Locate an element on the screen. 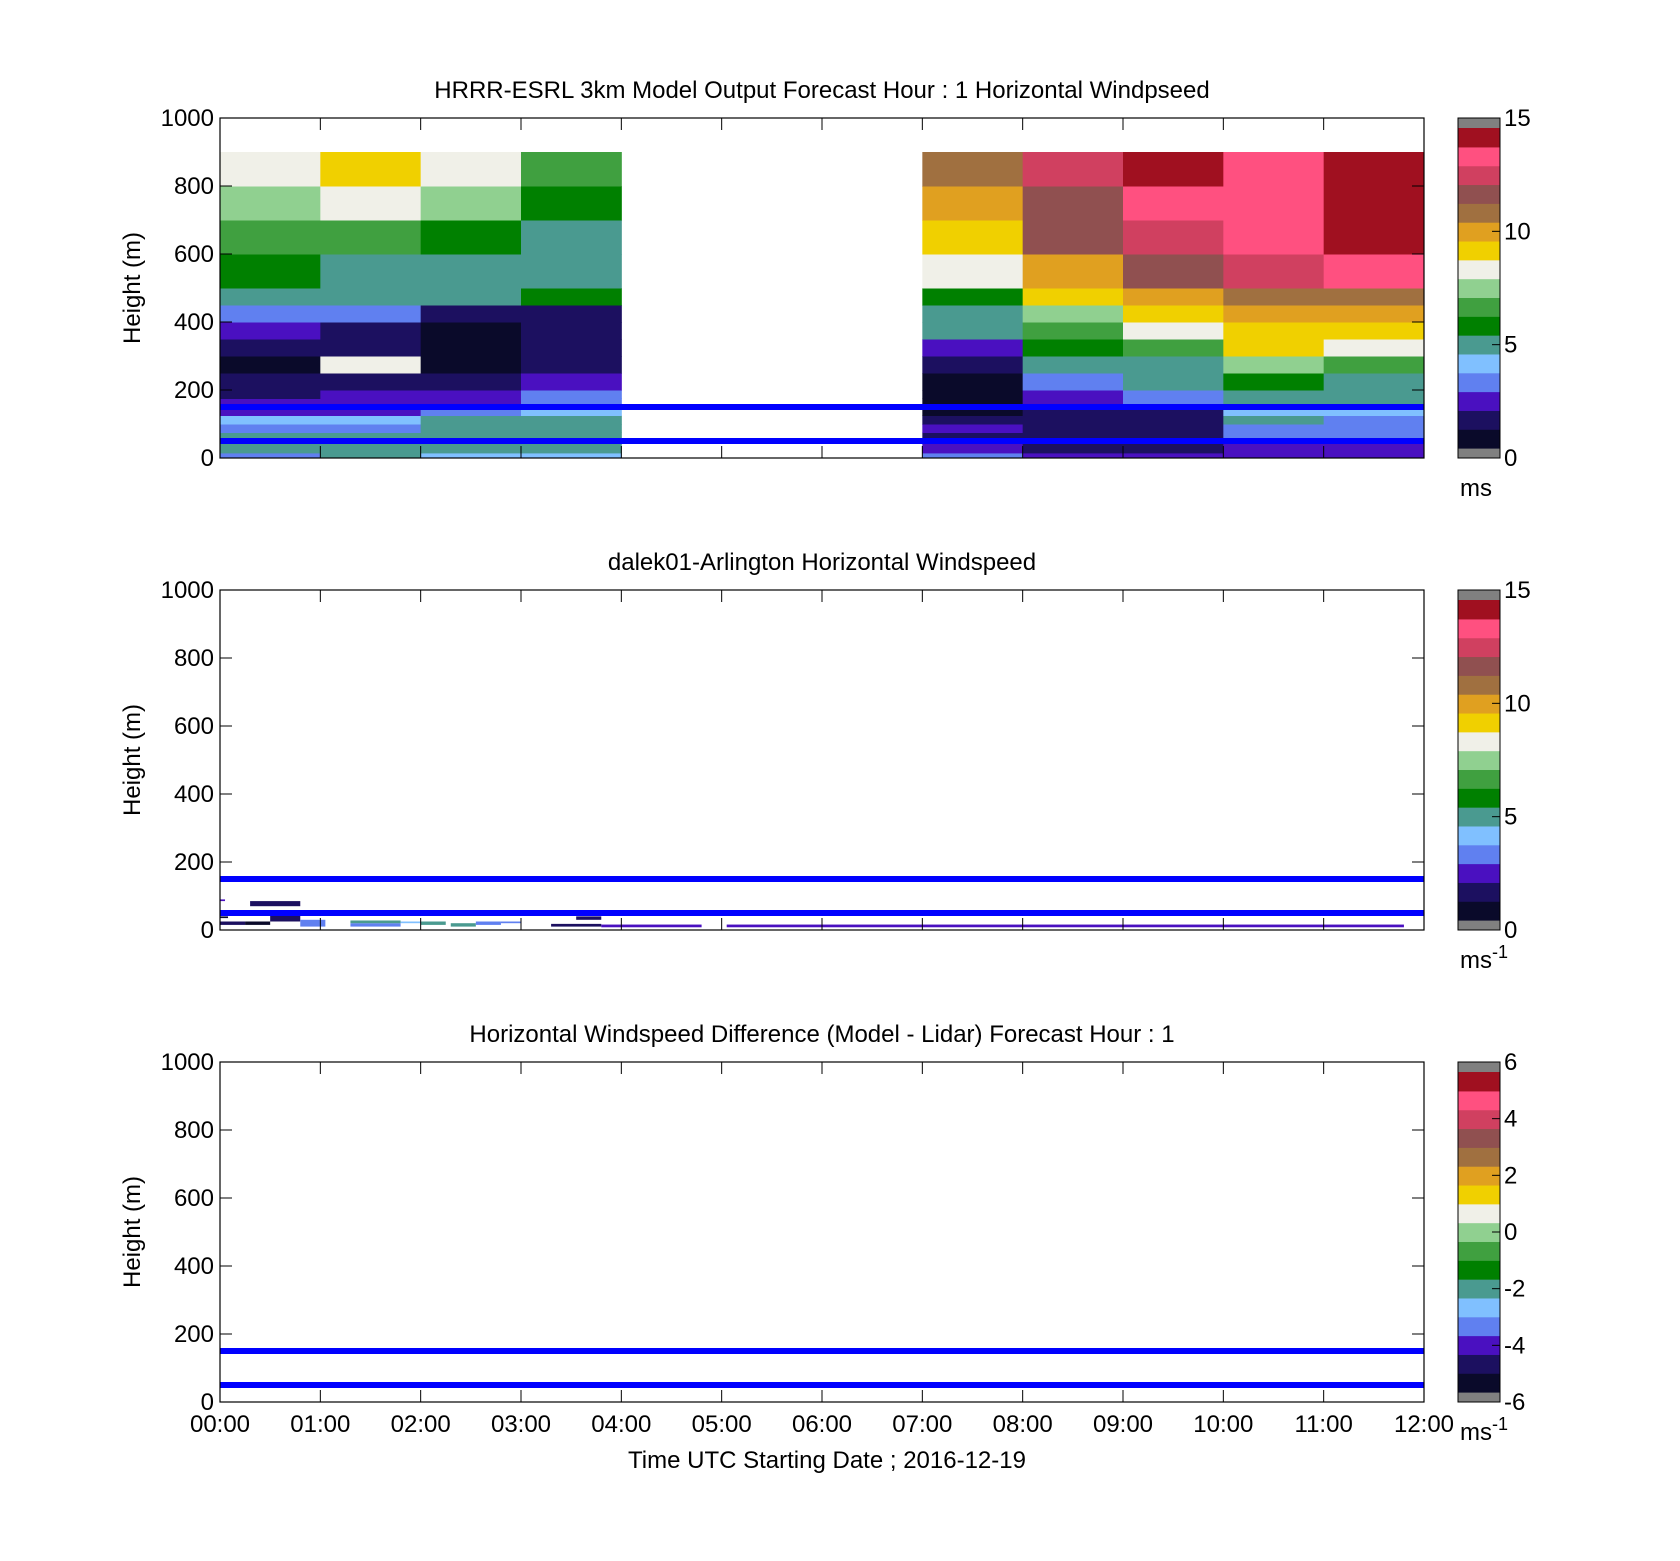 The width and height of the screenshot is (1680, 1561). colorbar-tick-label: 4 is located at coordinates (1510, 1119).